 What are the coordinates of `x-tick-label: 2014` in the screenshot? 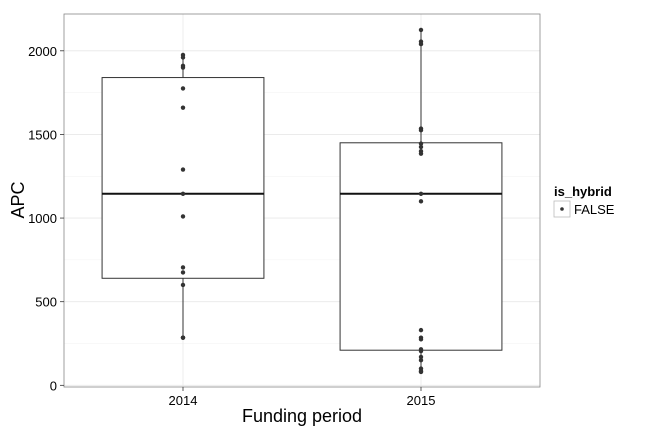 It's located at (183, 400).